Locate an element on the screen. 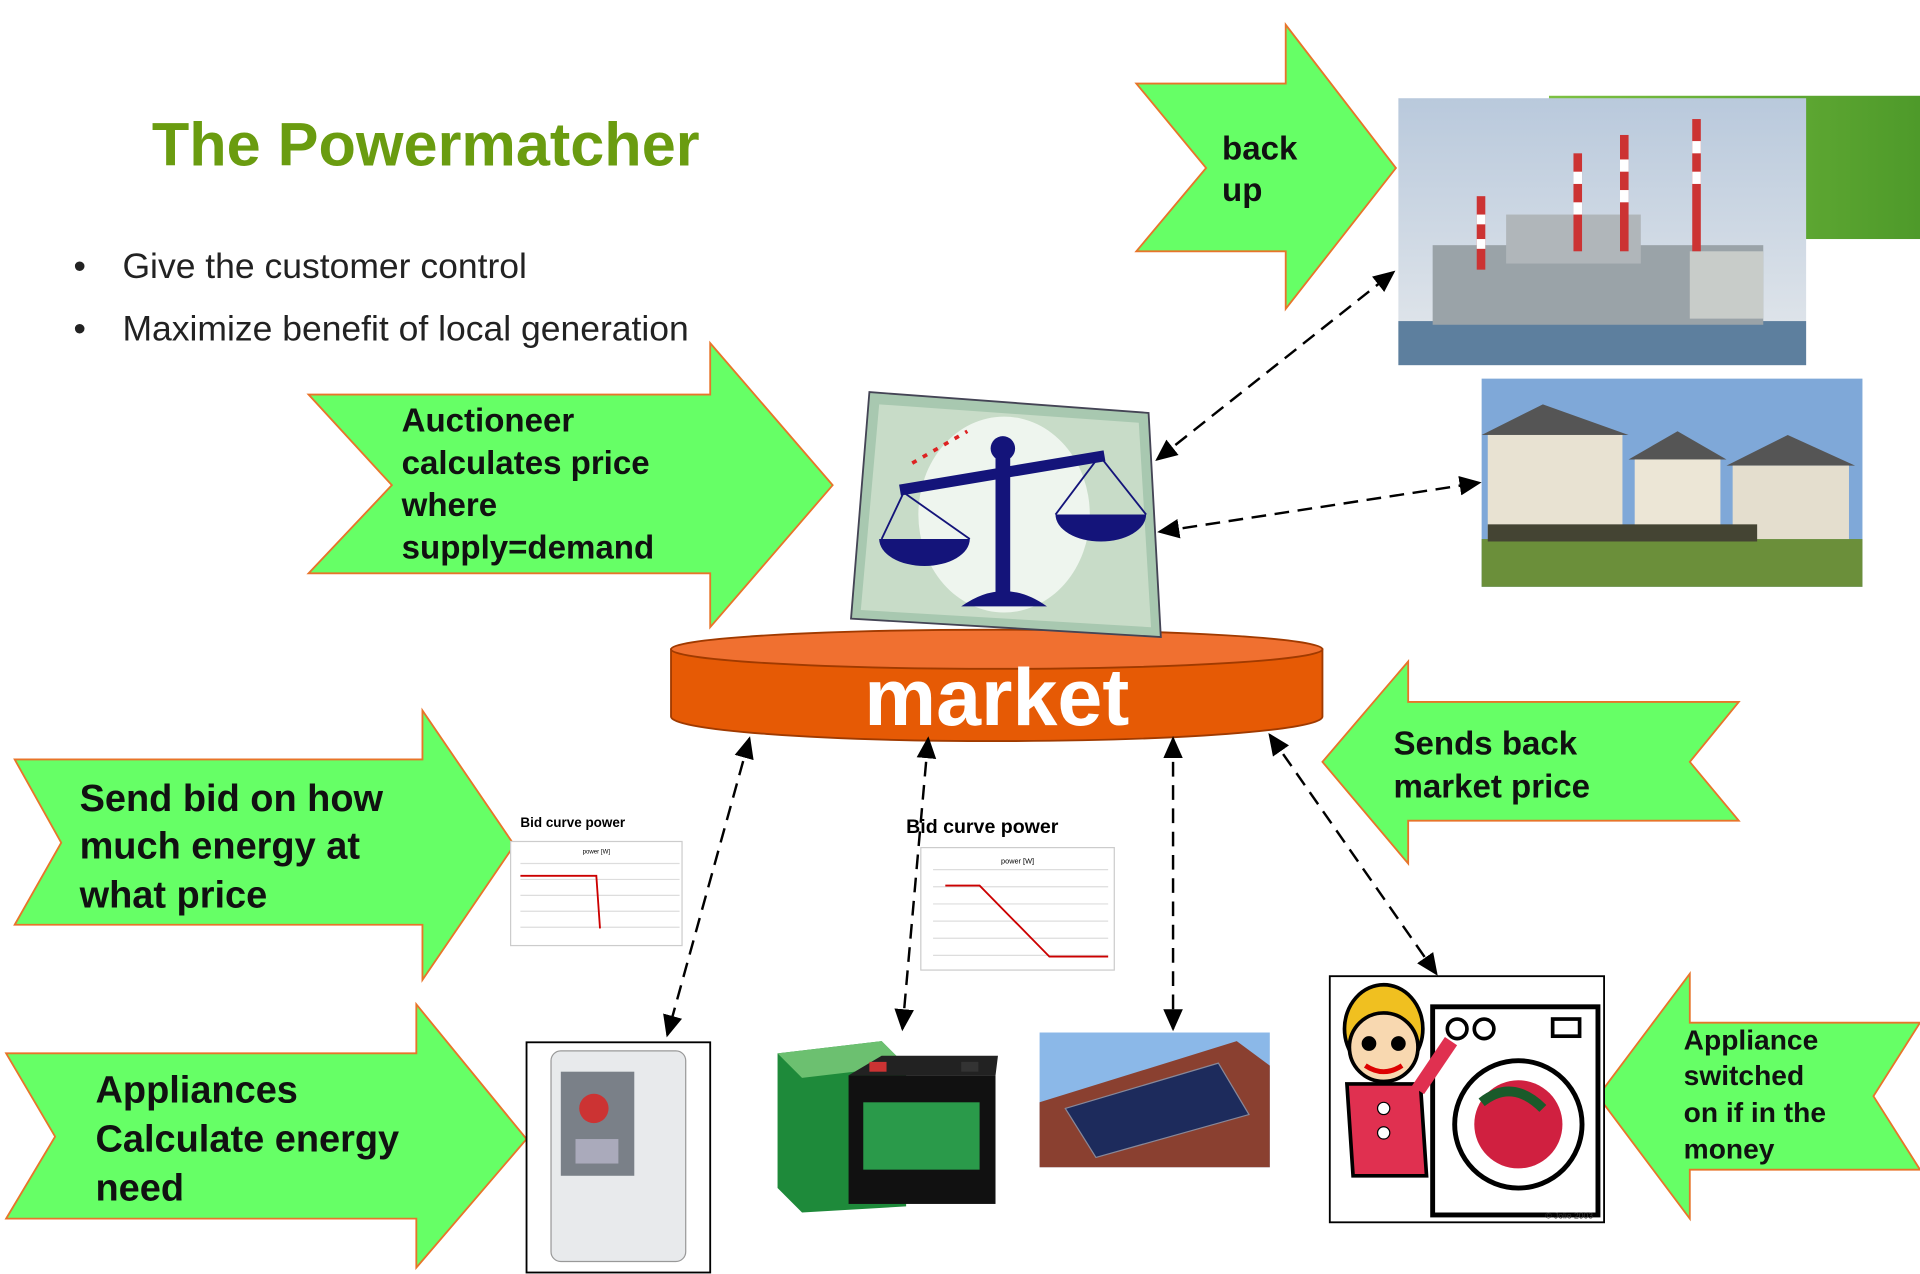  scale-image is located at coordinates (1006, 514).